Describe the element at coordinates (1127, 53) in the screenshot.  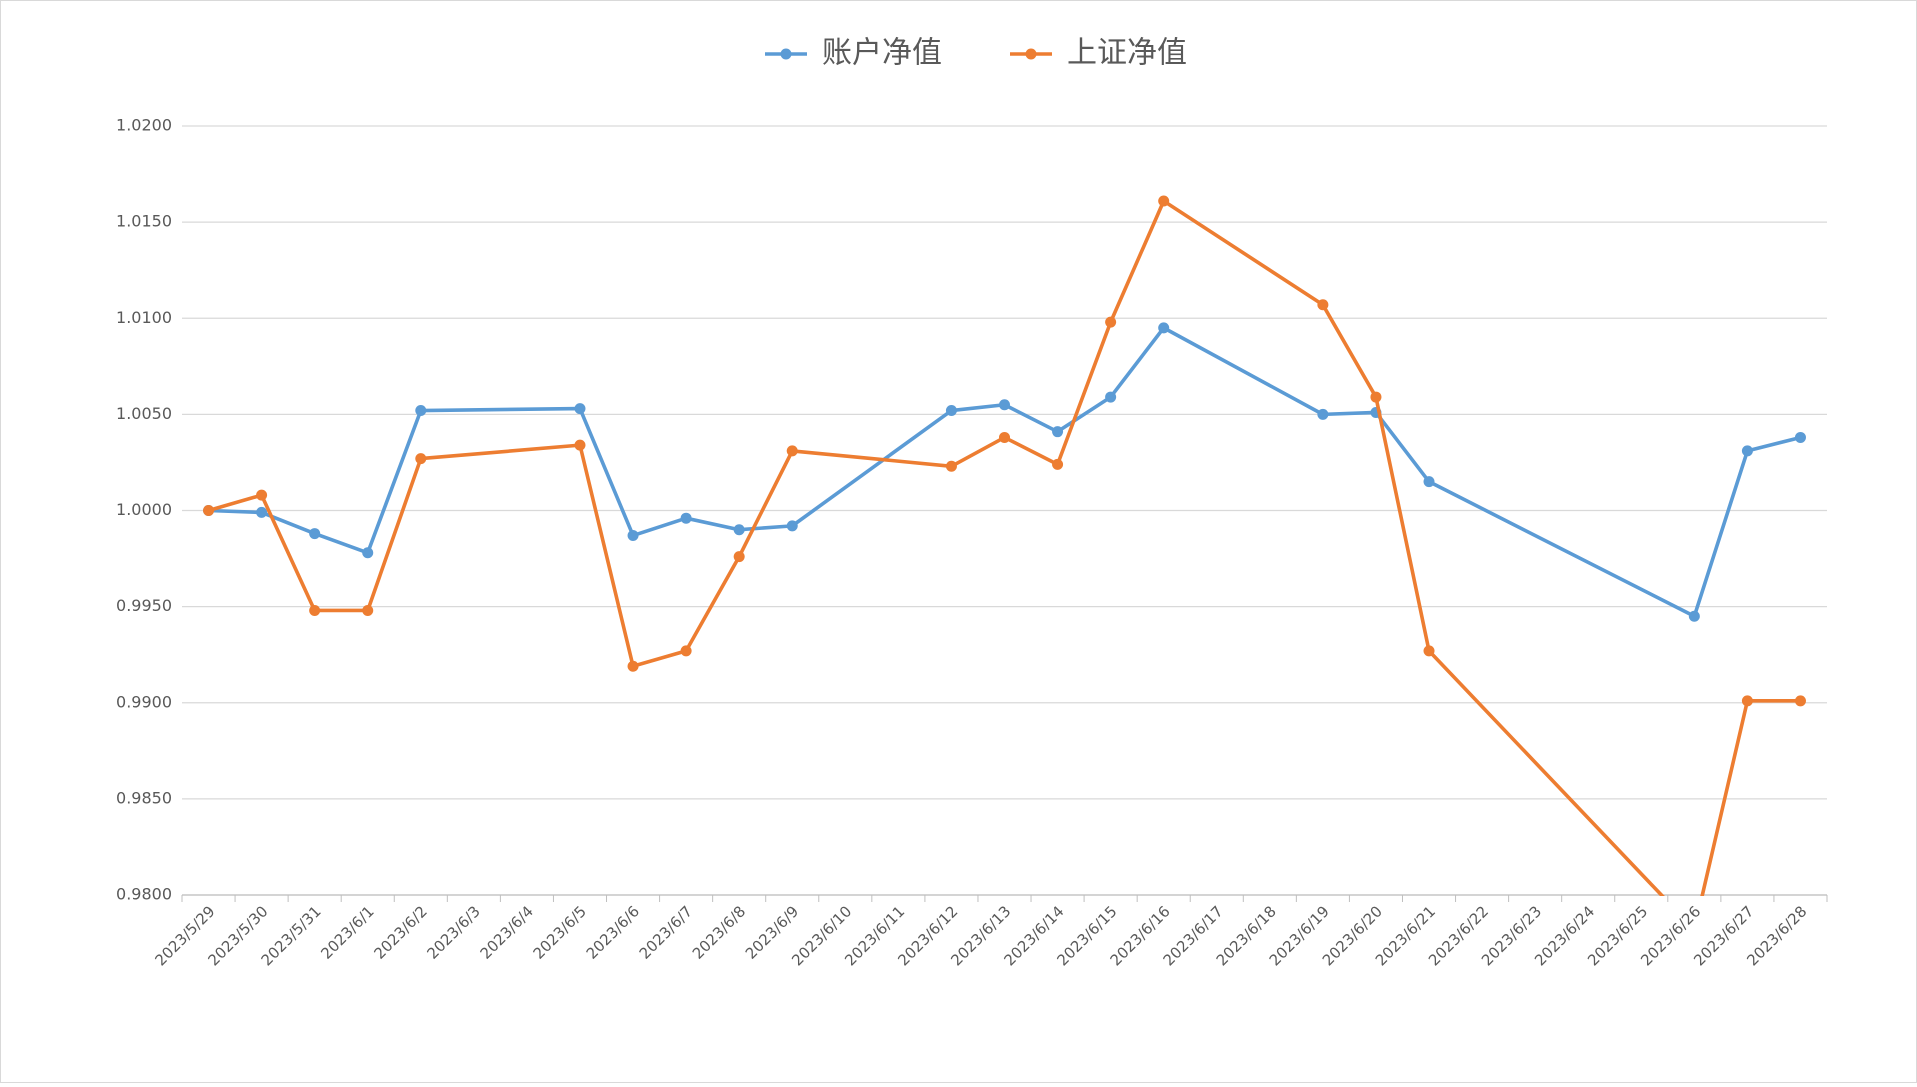
I see `legend-label: 上证净值` at that location.